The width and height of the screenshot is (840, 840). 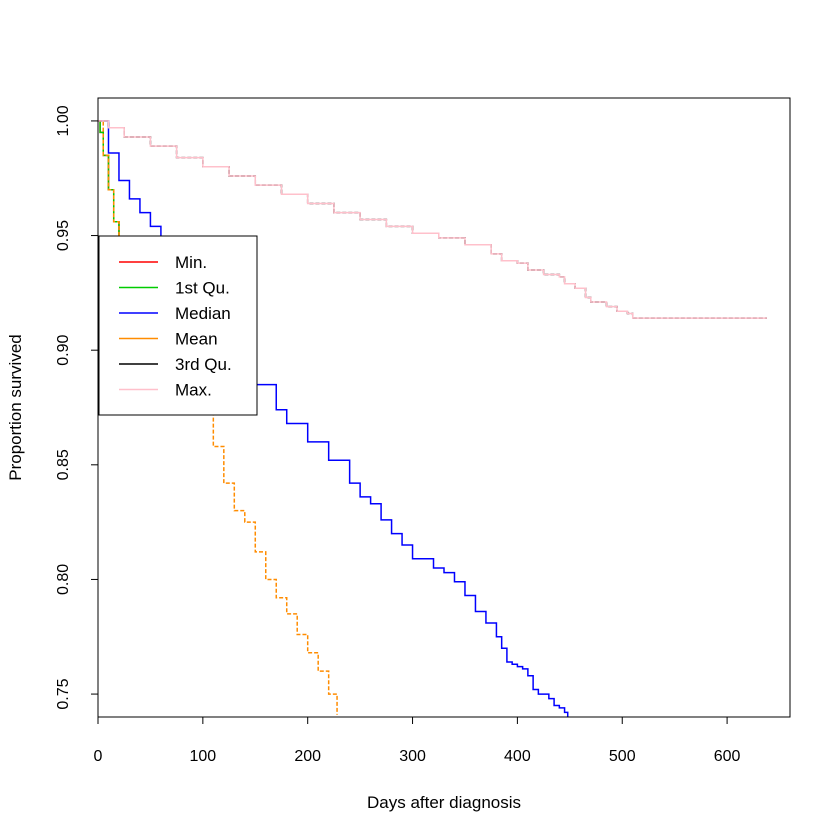 What do you see at coordinates (202, 288) in the screenshot?
I see `legend-label: 1st Qu.` at bounding box center [202, 288].